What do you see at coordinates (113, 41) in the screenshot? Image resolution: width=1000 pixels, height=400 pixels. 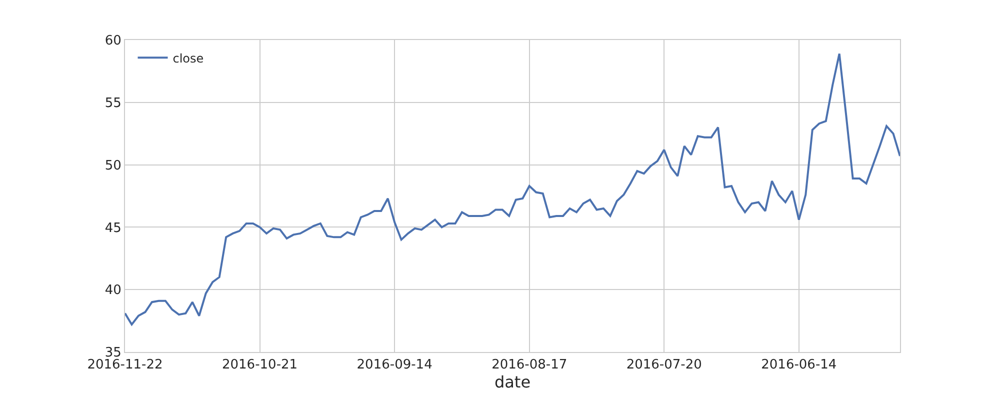 I see `y-tick-label: 60` at bounding box center [113, 41].